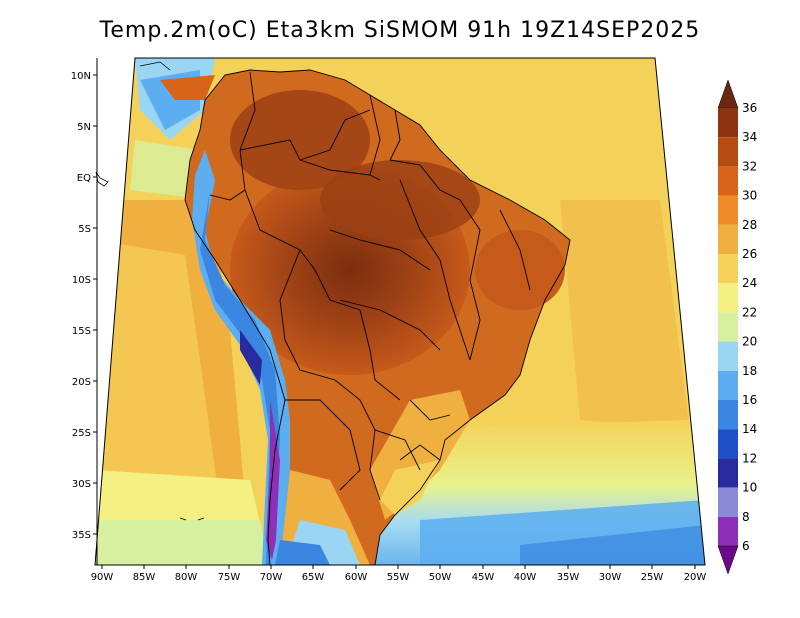 The image size is (800, 618). I want to click on lon-label-50w: 50W, so click(440, 577).